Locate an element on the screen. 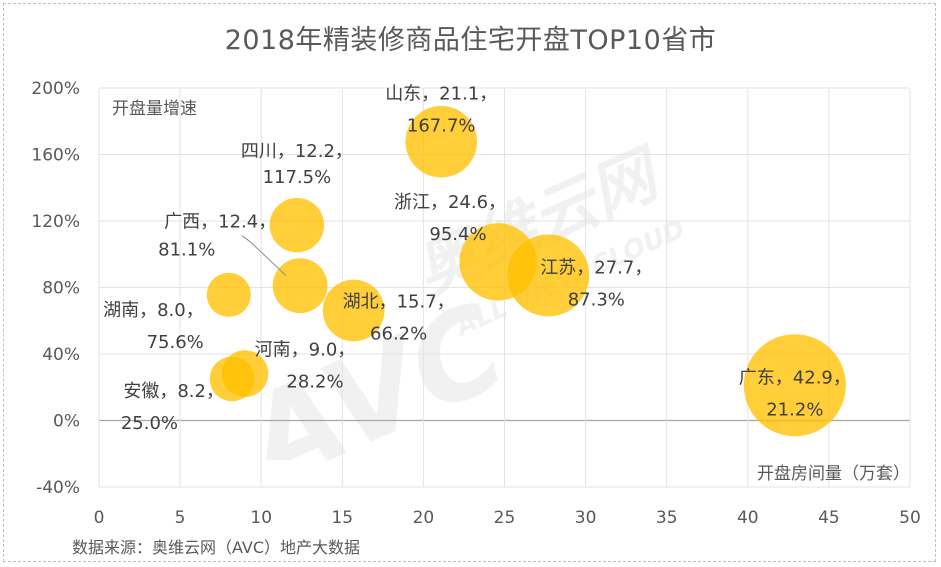 The width and height of the screenshot is (941, 567). data-label: 四川，12.2， is located at coordinates (297, 151).